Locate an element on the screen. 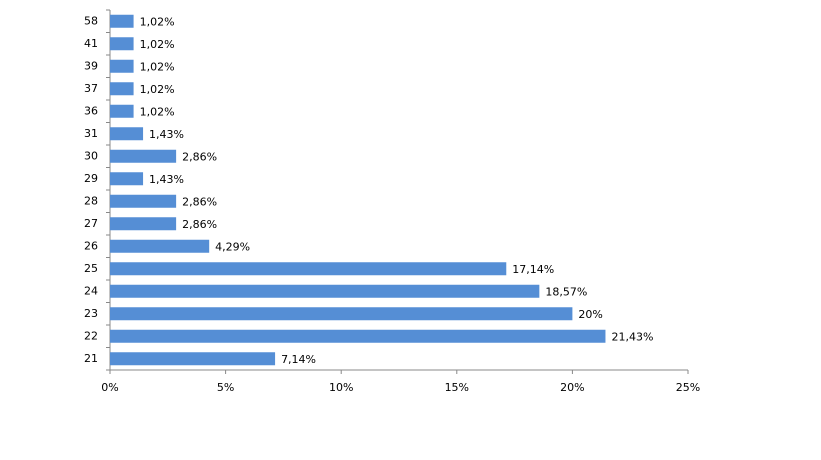 The height and width of the screenshot is (460, 821). y-tick-label: 25 is located at coordinates (91, 268).